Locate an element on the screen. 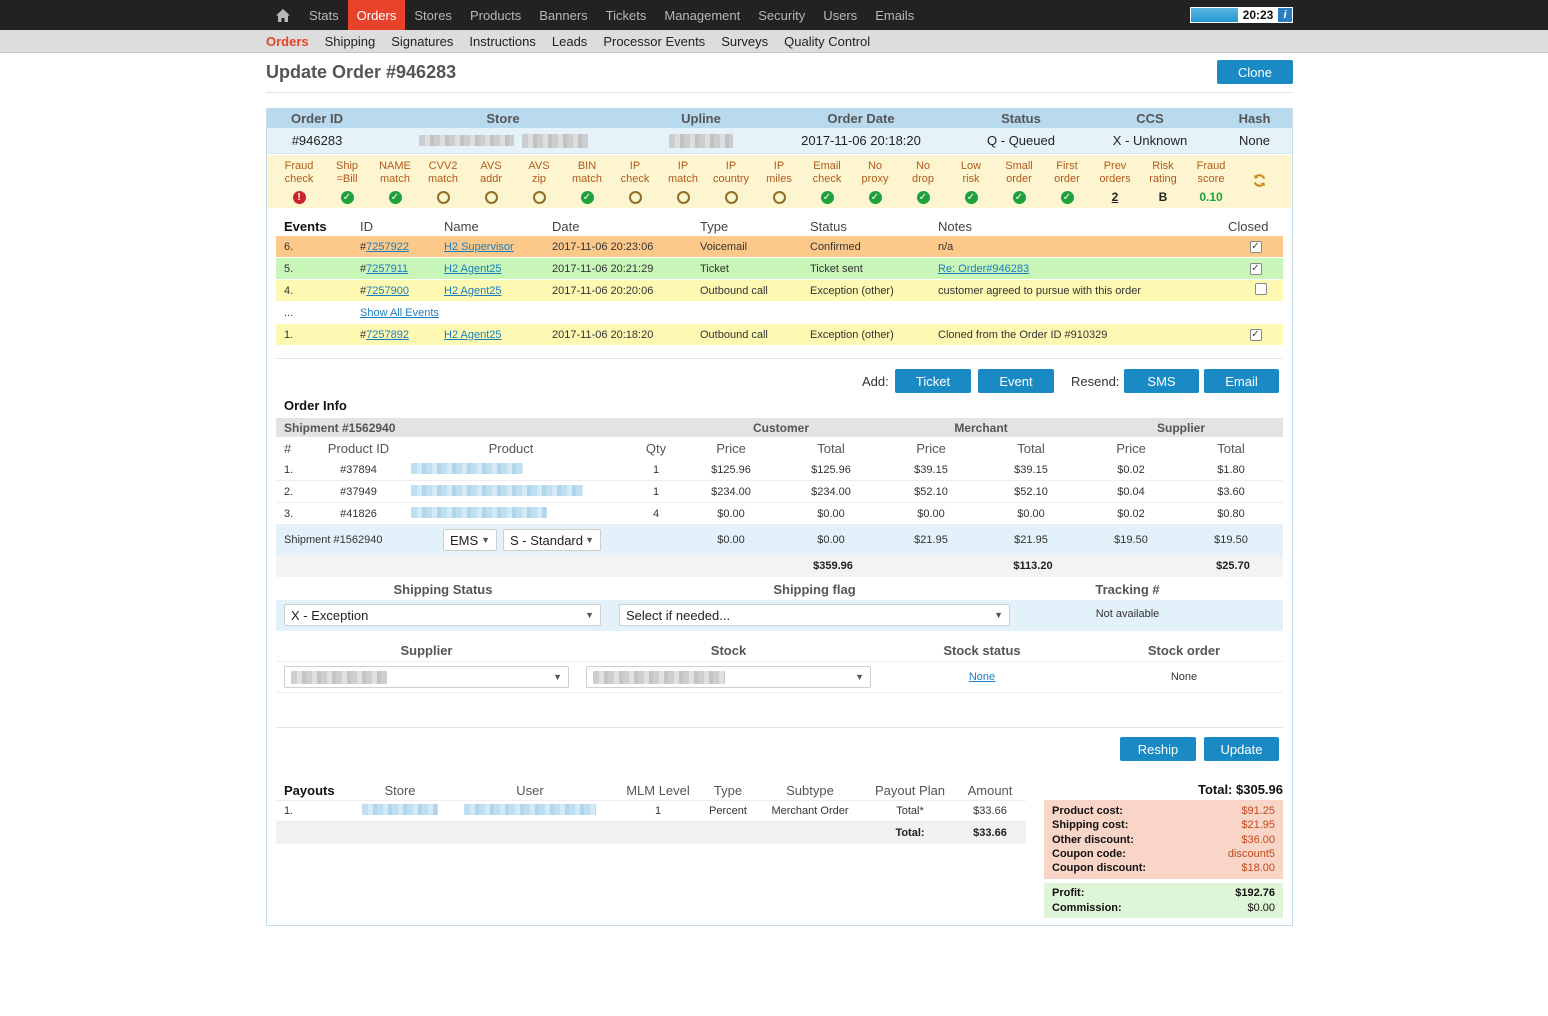  commission-value: $0.00 is located at coordinates (1261, 907).